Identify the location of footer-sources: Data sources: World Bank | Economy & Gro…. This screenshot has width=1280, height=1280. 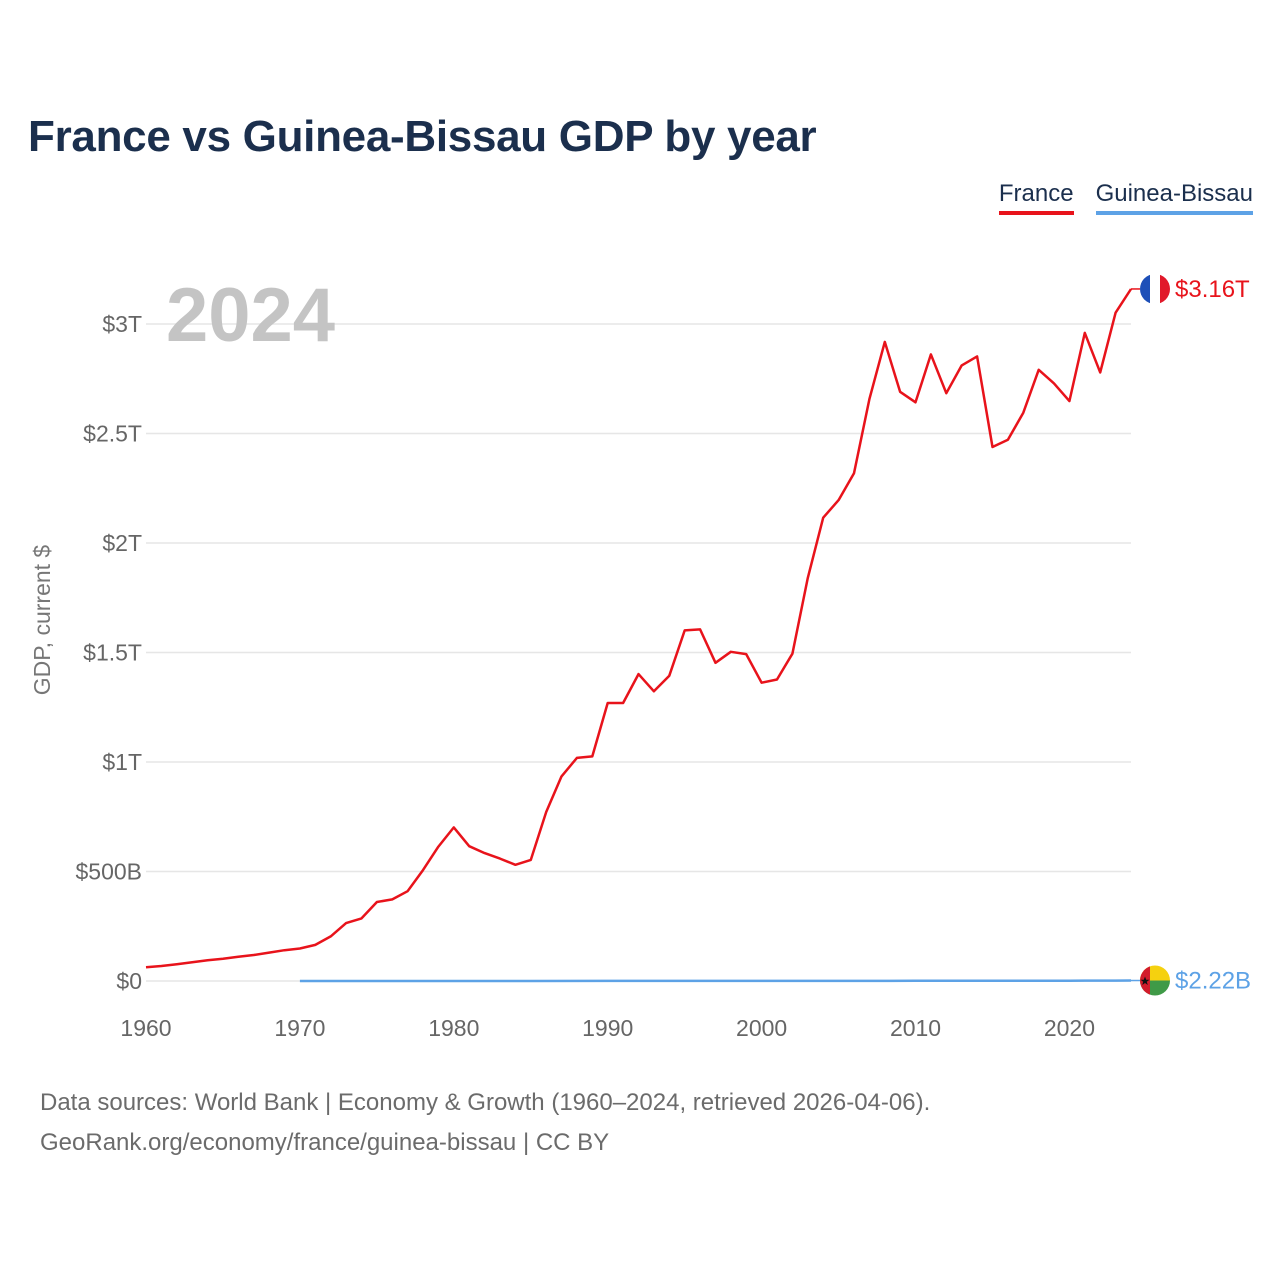
(485, 1102).